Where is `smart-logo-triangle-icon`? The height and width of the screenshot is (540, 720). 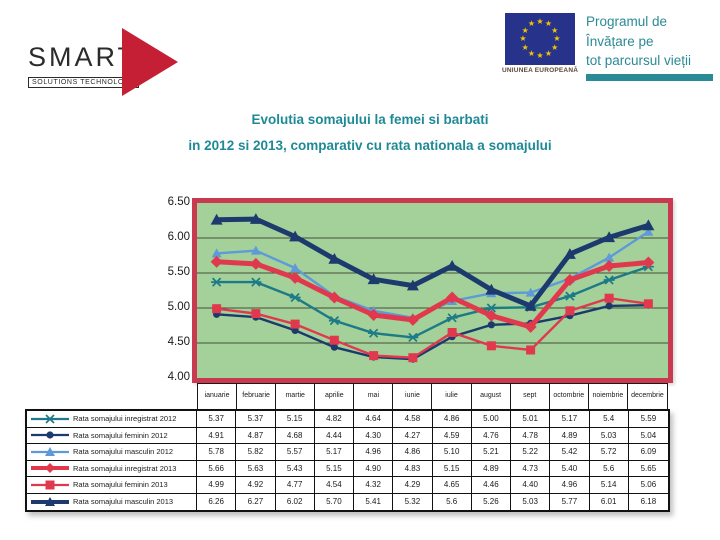 smart-logo-triangle-icon is located at coordinates (150, 62).